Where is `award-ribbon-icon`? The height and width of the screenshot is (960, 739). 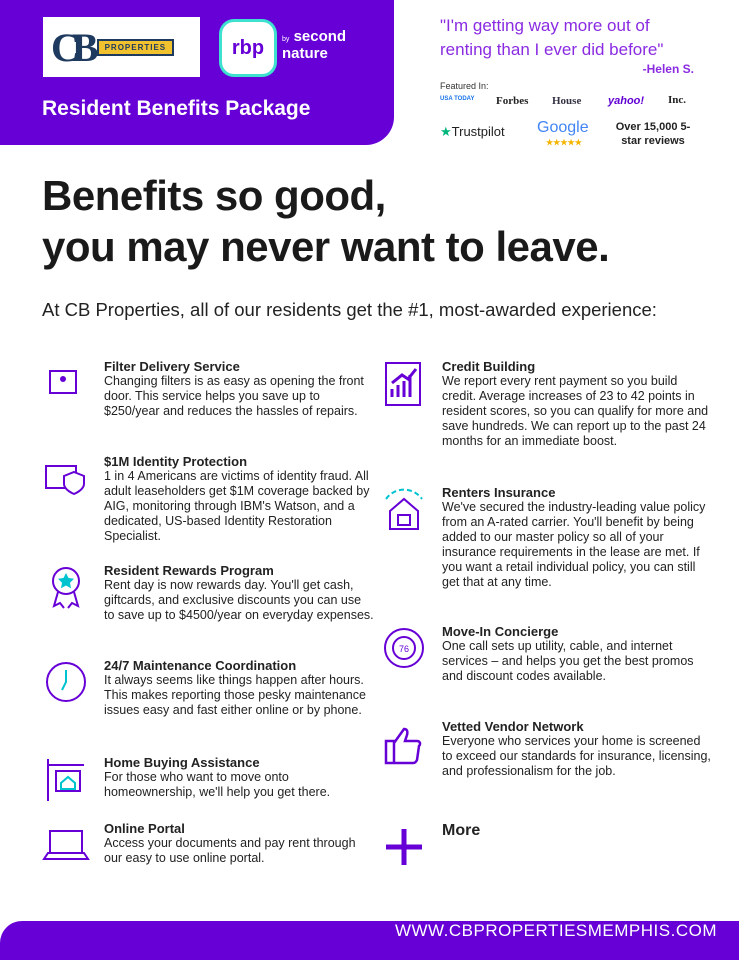
award-ribbon-icon is located at coordinates (66, 588).